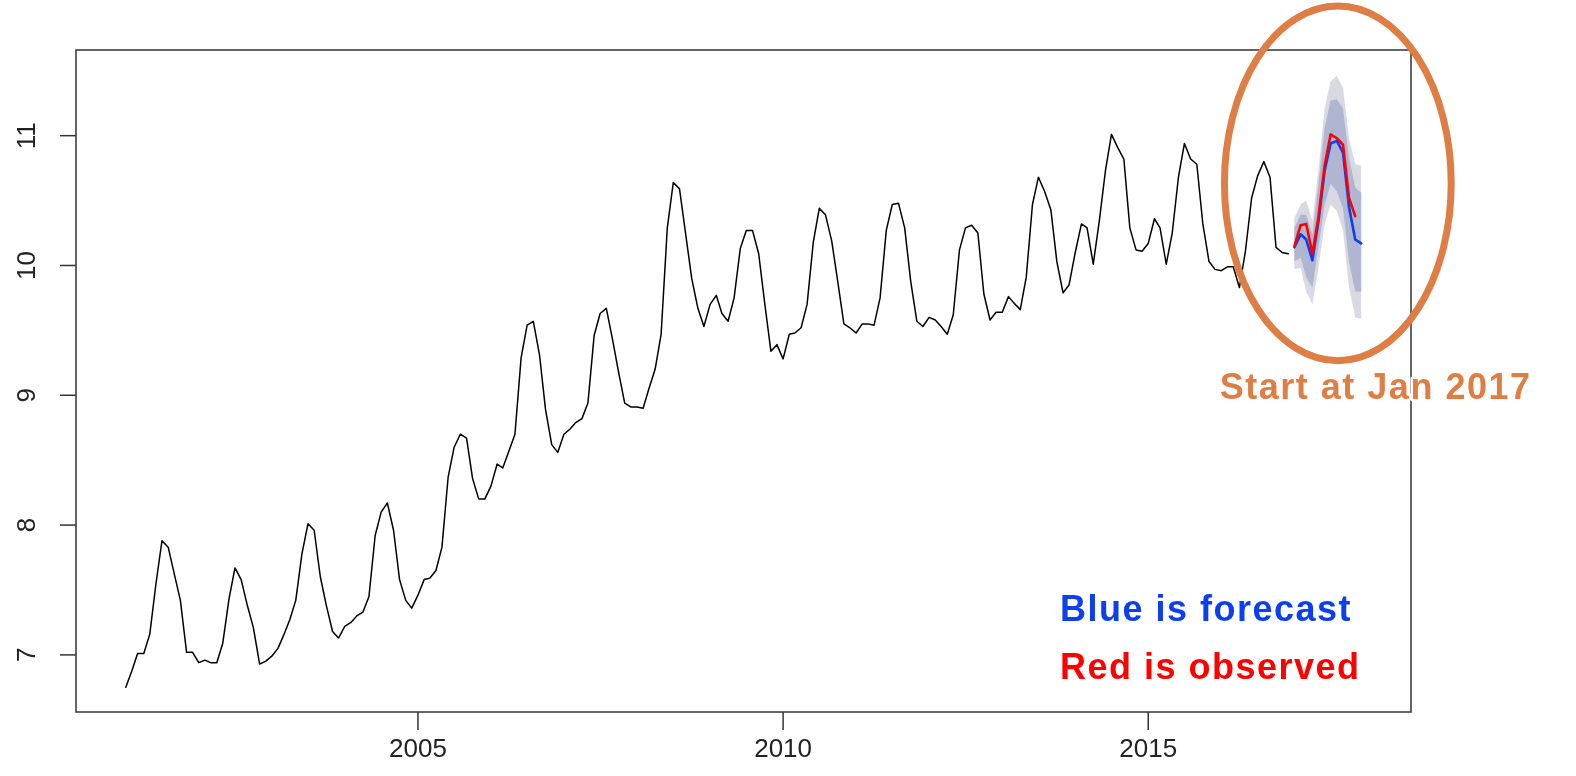 This screenshot has height=776, width=1576. I want to click on y-tick-label: 8, so click(26, 525).